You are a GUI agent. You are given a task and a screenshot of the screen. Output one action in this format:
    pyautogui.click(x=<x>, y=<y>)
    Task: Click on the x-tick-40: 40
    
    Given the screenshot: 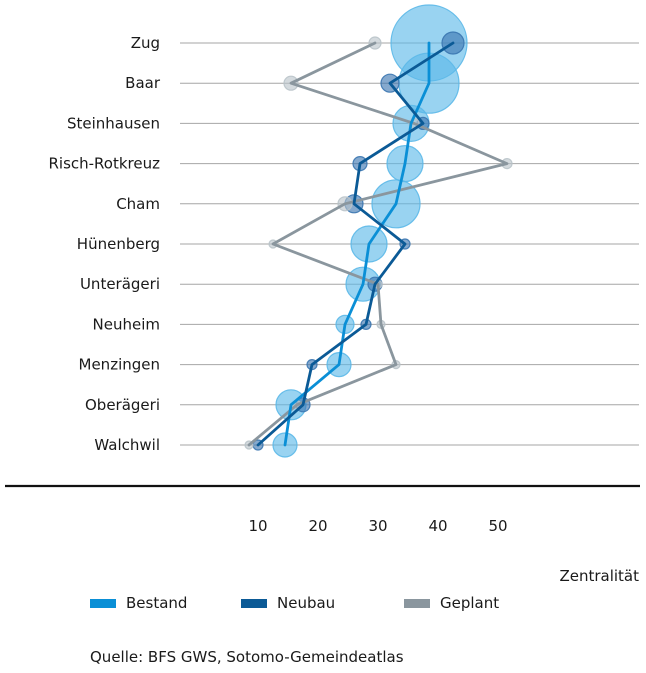 What is the action you would take?
    pyautogui.click(x=437, y=526)
    